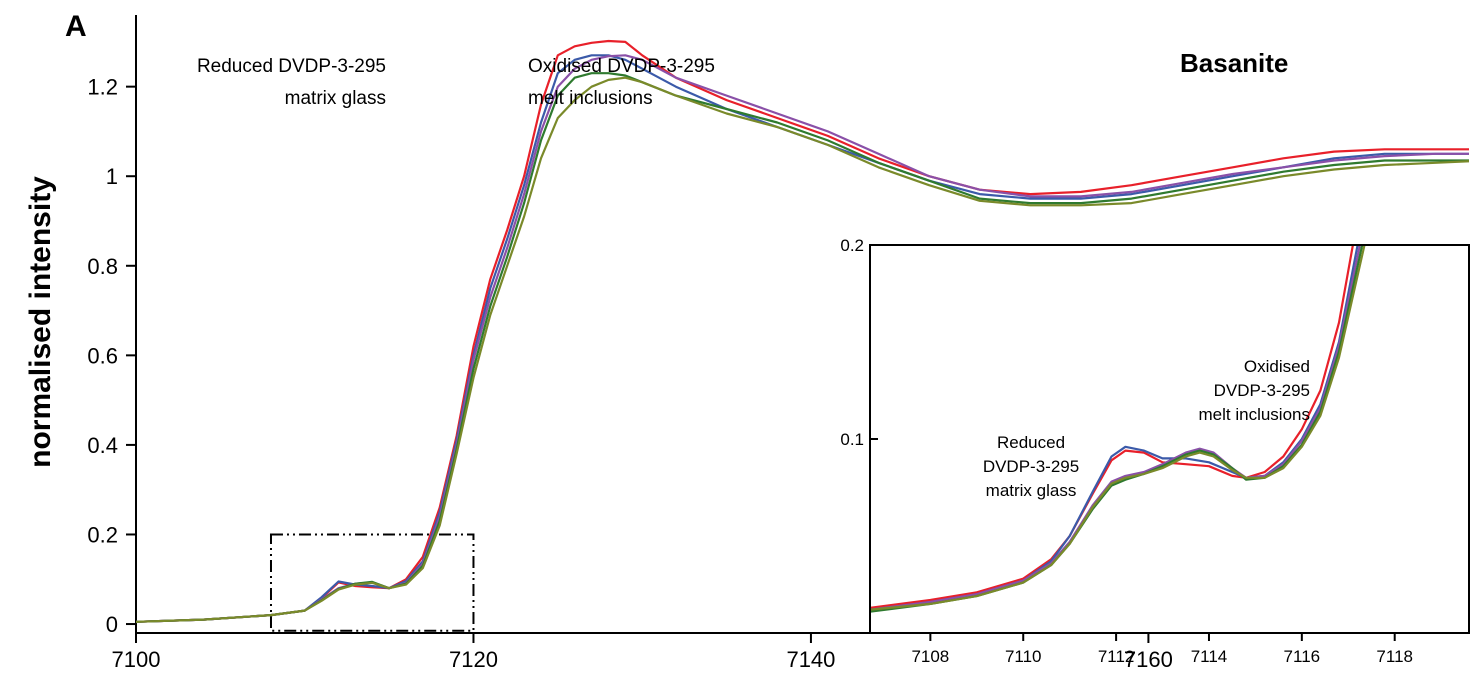  What do you see at coordinates (1148, 659) in the screenshot?
I see `main-x-tick-label: 7160` at bounding box center [1148, 659].